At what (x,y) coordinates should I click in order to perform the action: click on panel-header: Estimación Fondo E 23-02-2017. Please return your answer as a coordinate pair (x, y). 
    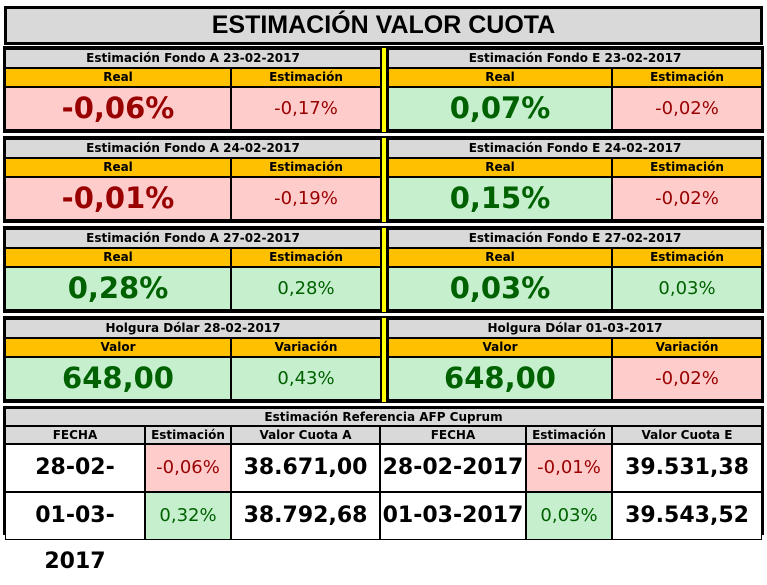
    Looking at the image, I should click on (575, 58).